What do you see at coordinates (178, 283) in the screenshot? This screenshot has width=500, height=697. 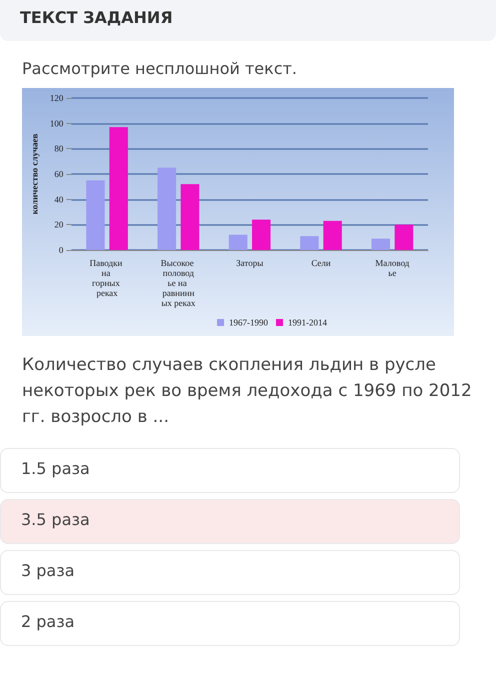 I see `x-tick-label: Высокое половодье на равнинных реках` at bounding box center [178, 283].